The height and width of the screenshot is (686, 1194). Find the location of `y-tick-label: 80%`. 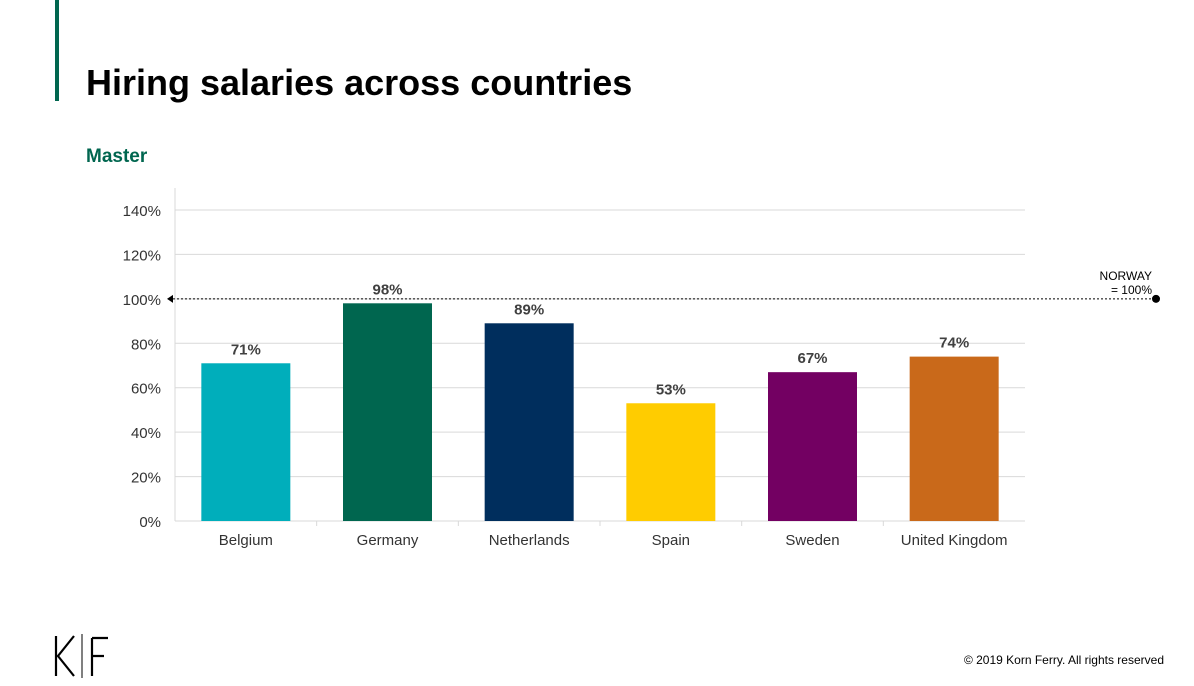

y-tick-label: 80% is located at coordinates (146, 344).